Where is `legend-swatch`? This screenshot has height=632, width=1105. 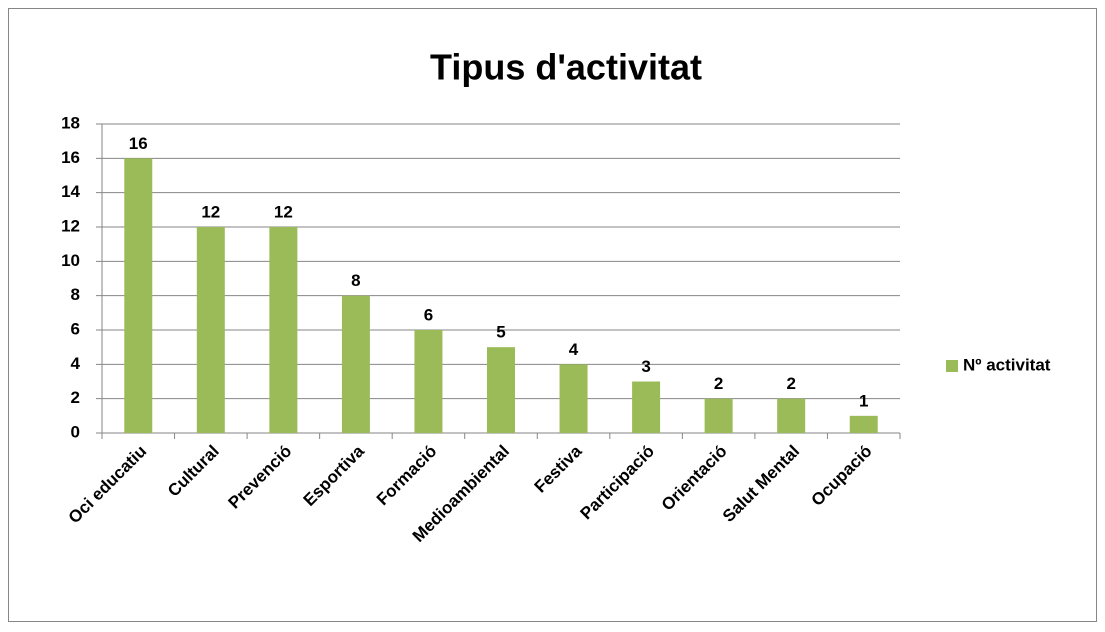
legend-swatch is located at coordinates (952, 366).